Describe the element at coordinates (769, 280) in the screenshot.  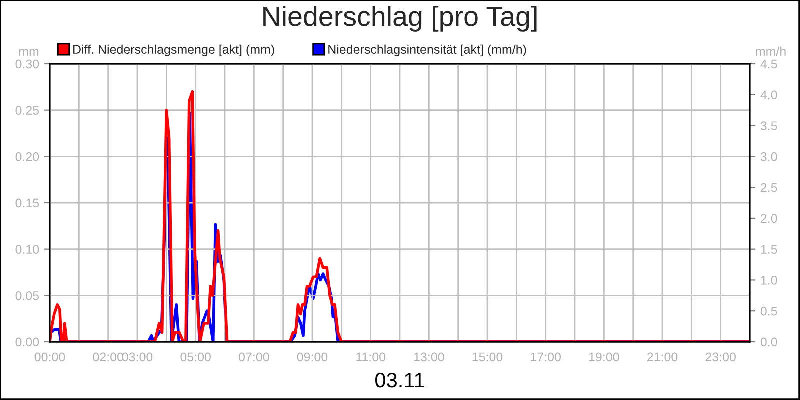
I see `y2-tick-label: 1.0` at that location.